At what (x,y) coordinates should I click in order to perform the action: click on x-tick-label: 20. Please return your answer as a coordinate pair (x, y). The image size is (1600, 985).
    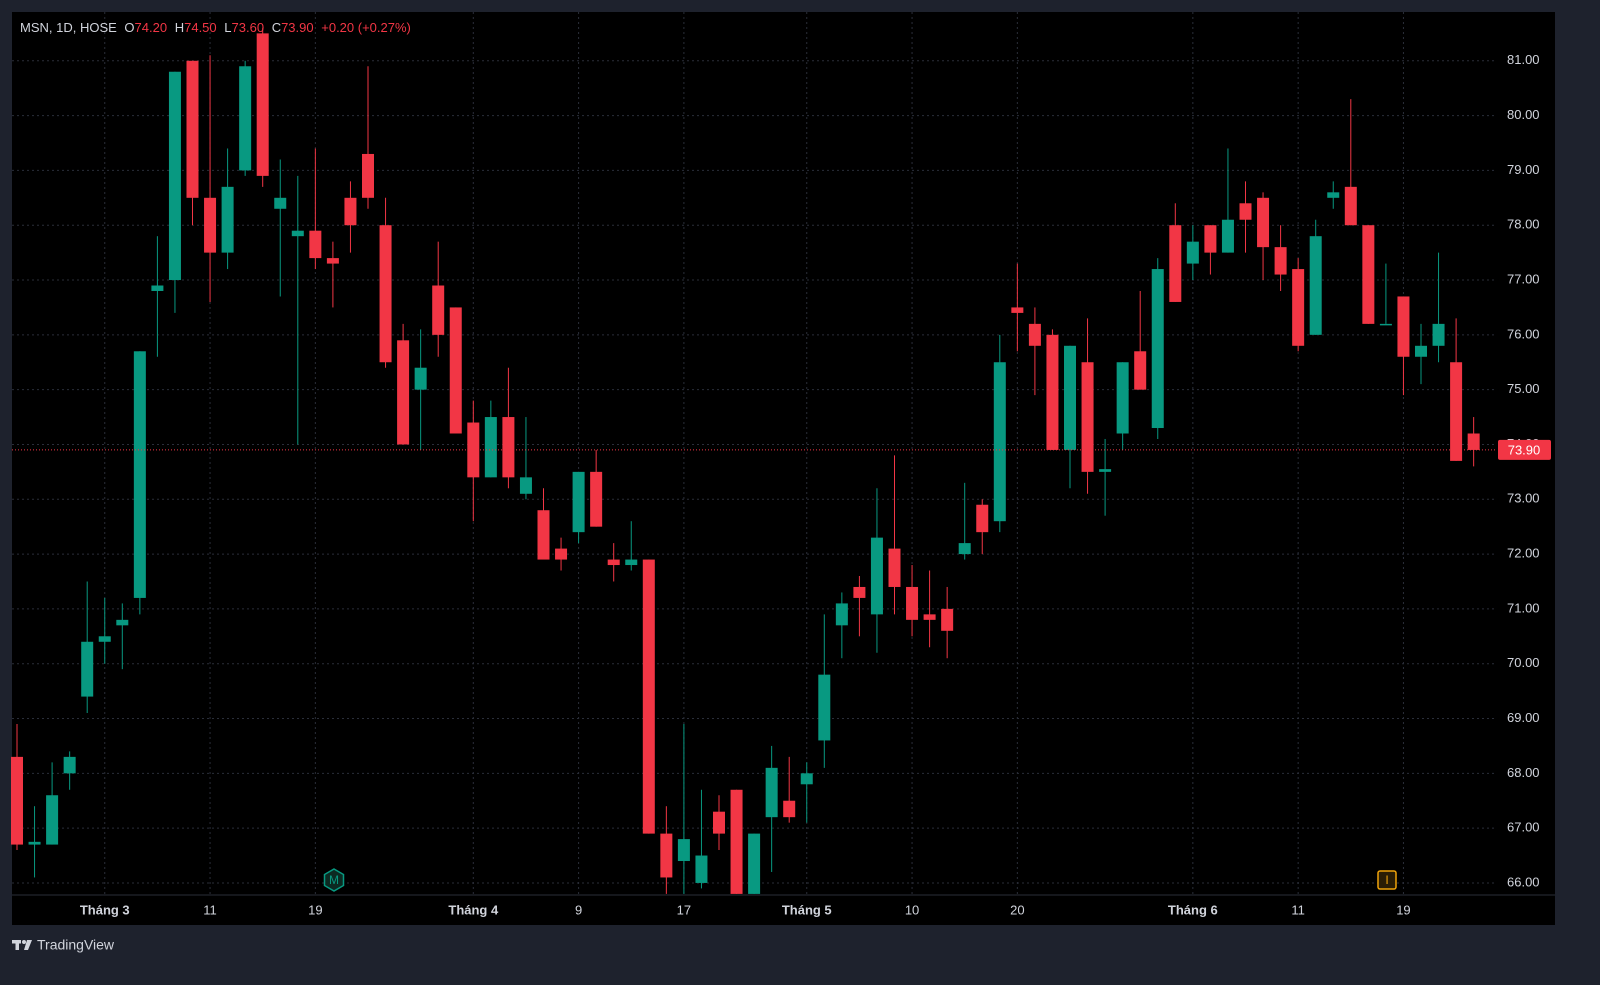
    Looking at the image, I should click on (1017, 909).